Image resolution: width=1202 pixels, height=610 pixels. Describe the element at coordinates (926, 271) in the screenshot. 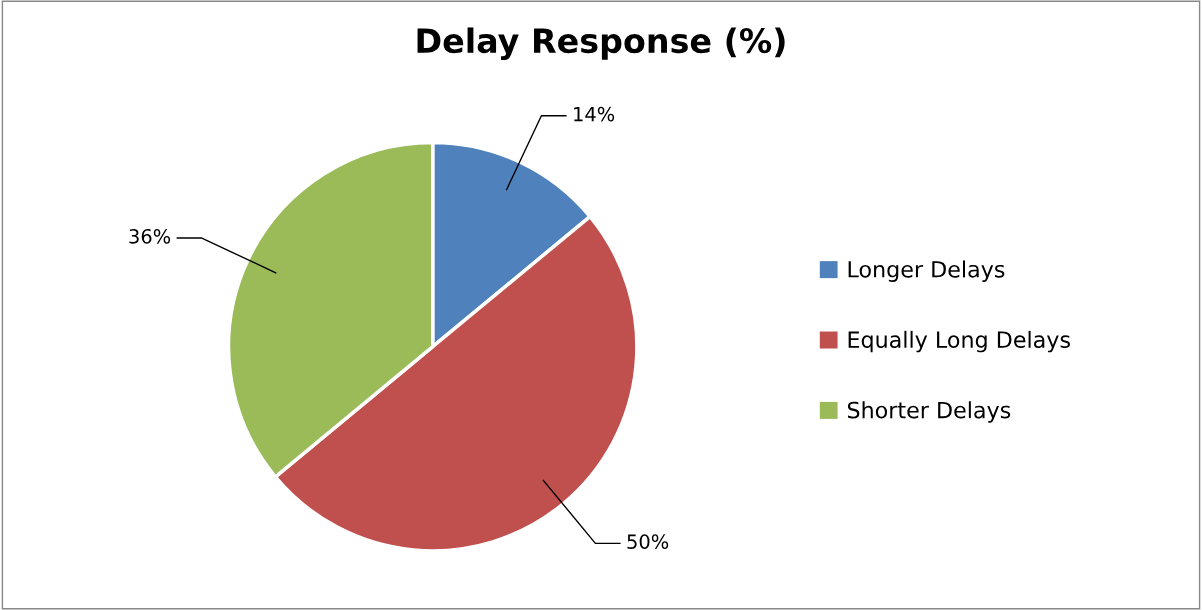

I see `legend-label: Longer Delays` at that location.